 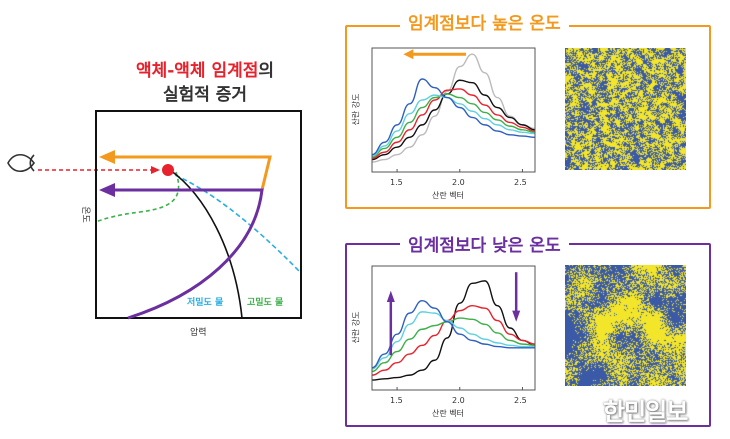 I want to click on eye-icon, so click(x=21, y=163).